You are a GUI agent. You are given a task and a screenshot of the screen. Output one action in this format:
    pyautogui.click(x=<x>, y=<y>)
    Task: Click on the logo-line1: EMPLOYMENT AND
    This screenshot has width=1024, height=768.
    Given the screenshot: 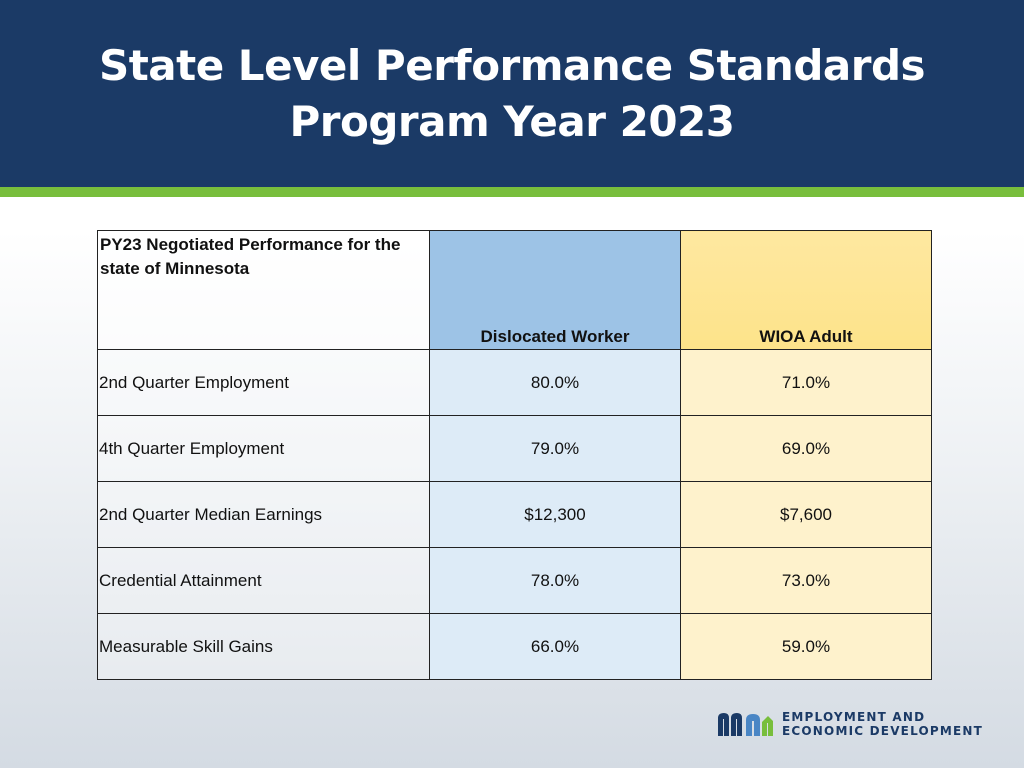 What is the action you would take?
    pyautogui.click(x=854, y=717)
    